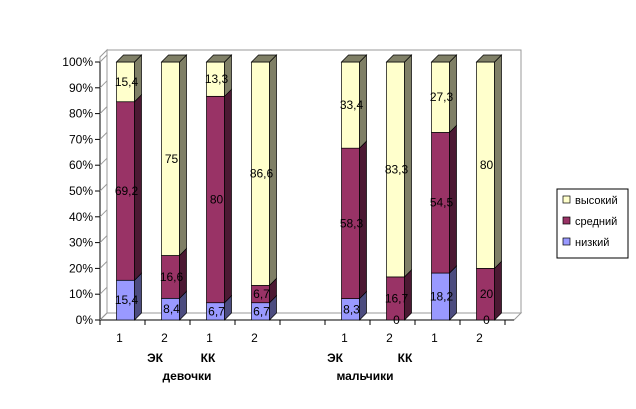 This screenshot has height=409, width=636. I want to click on data-label: 27,3, so click(442, 97).